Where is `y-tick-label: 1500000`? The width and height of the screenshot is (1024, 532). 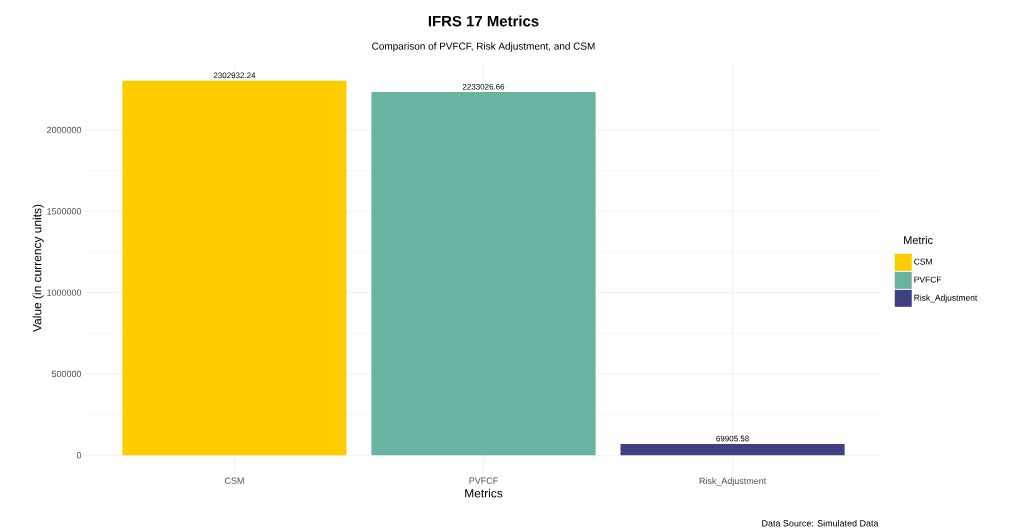 y-tick-label: 1500000 is located at coordinates (64, 211).